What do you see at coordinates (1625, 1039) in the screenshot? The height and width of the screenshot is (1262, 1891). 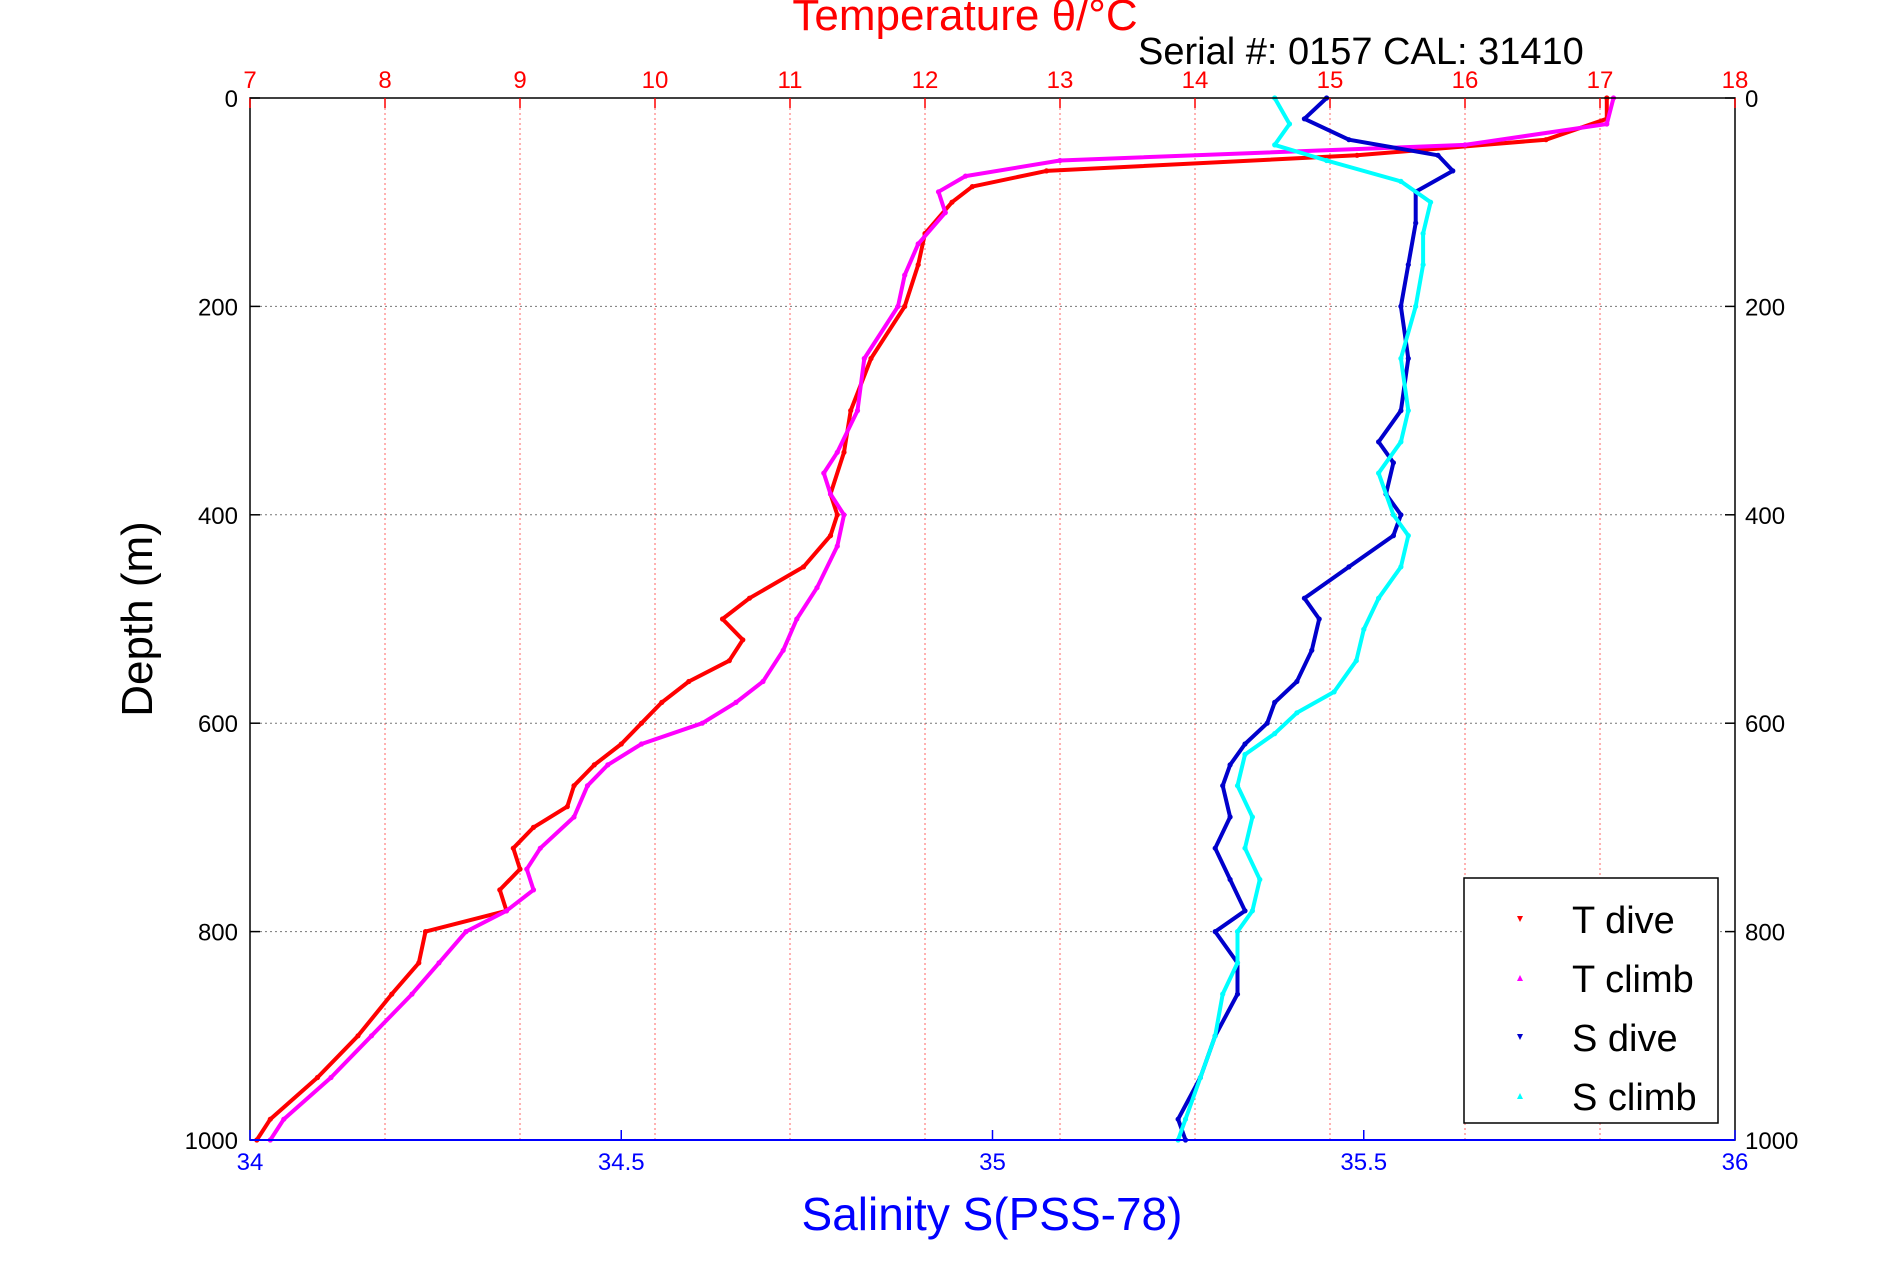 I see `legend-label: S dive` at bounding box center [1625, 1039].